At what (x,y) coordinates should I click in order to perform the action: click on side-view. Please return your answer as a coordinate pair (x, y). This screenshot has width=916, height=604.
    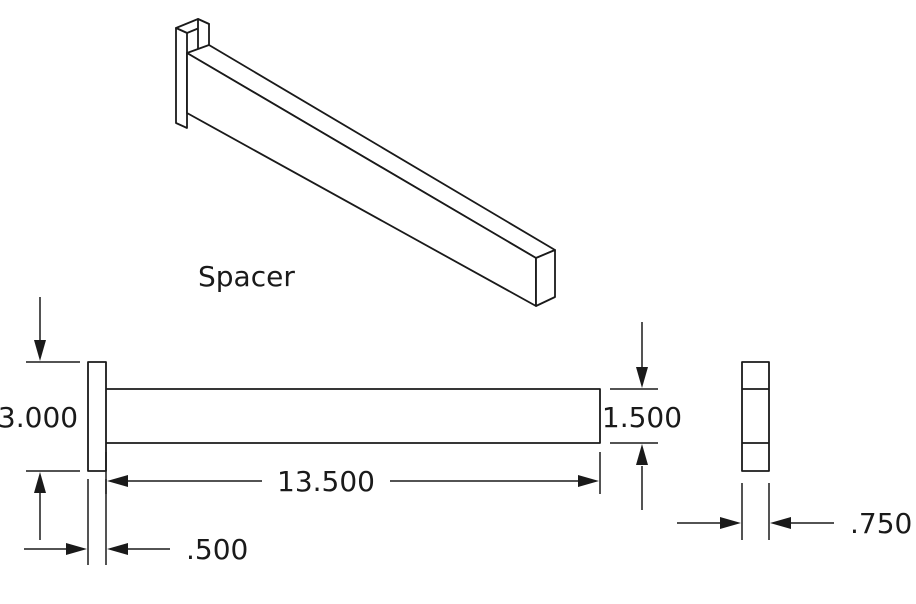
    Looking at the image, I should click on (755, 416).